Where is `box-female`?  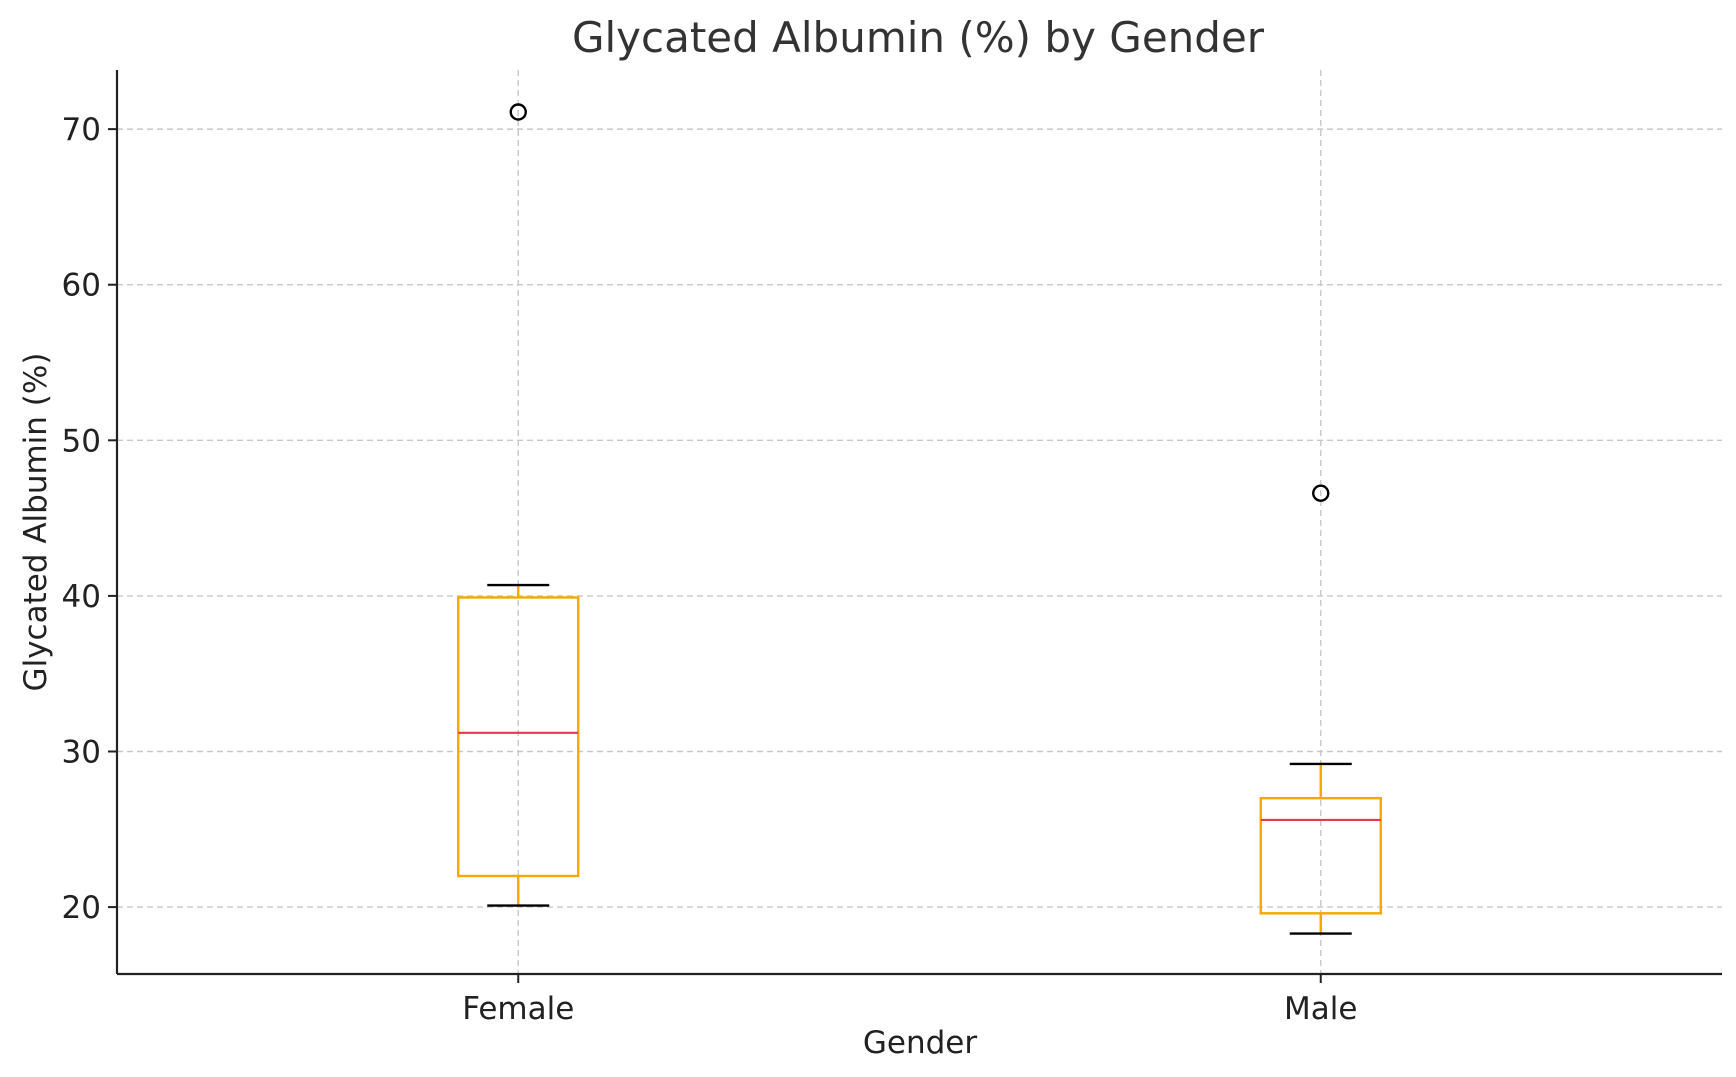 box-female is located at coordinates (518, 505).